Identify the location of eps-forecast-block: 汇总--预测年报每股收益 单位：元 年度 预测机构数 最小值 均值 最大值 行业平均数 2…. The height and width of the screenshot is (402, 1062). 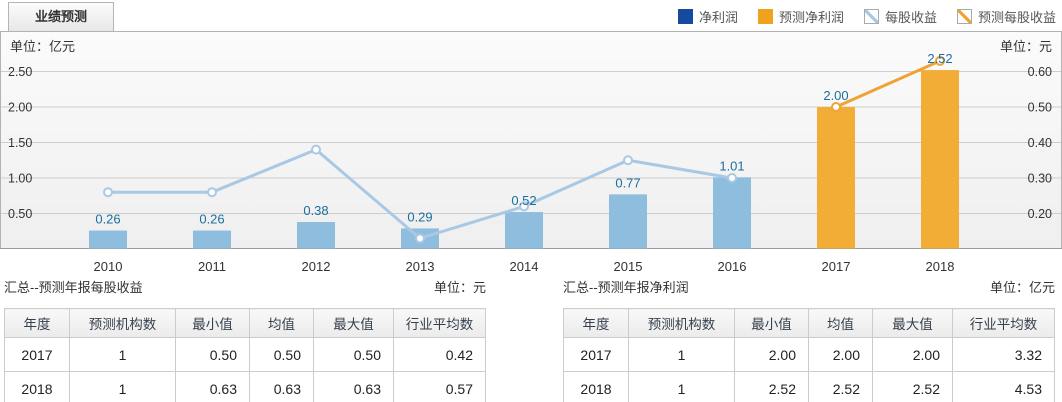
(245, 340).